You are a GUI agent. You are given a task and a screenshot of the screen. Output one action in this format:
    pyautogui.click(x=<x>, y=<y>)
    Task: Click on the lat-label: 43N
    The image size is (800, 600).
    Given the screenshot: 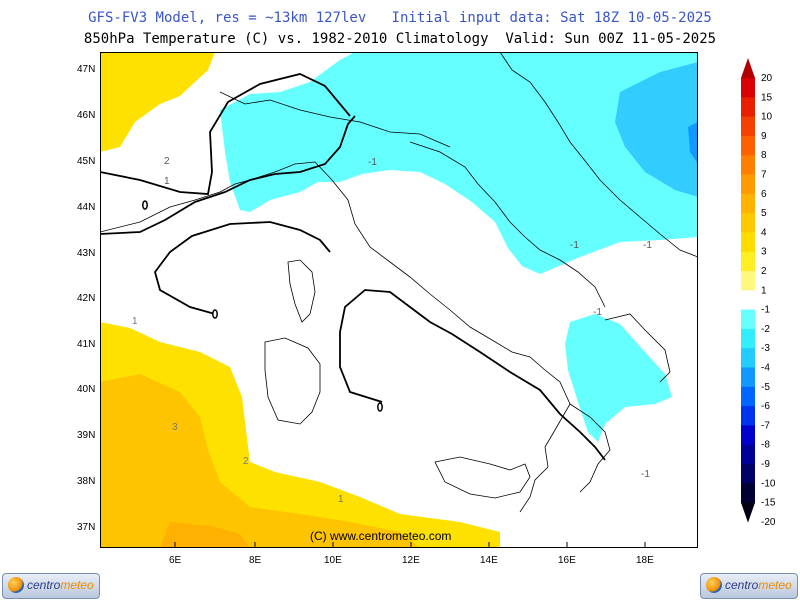 What is the action you would take?
    pyautogui.click(x=86, y=253)
    